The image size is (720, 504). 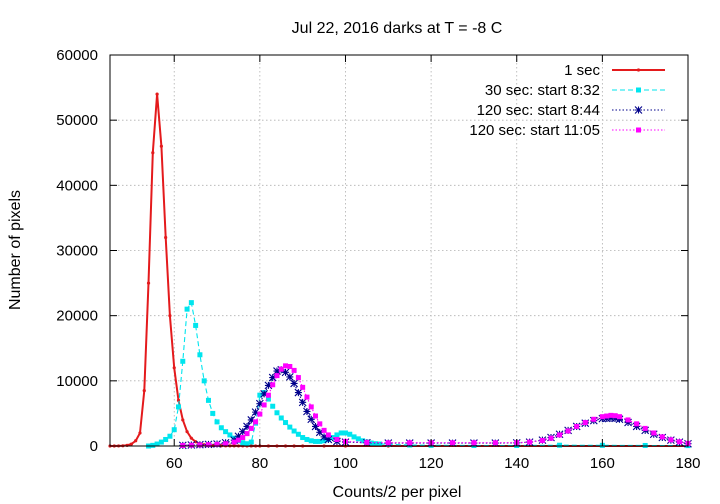 I want to click on y-tick-label: 40000, so click(x=77, y=185).